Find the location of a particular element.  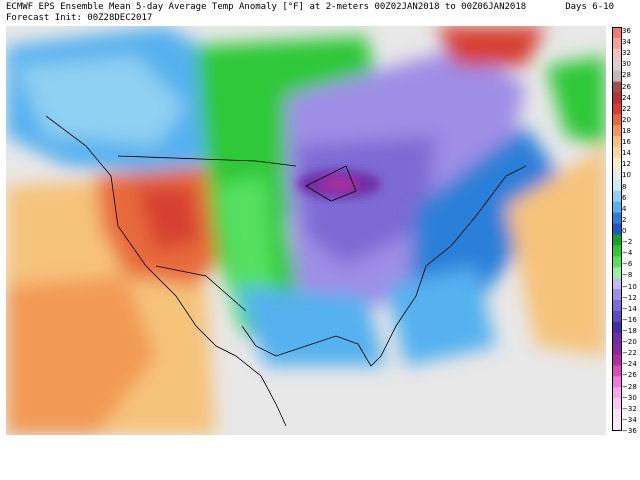

colorbar-tick-label: 16 is located at coordinates (626, 142).